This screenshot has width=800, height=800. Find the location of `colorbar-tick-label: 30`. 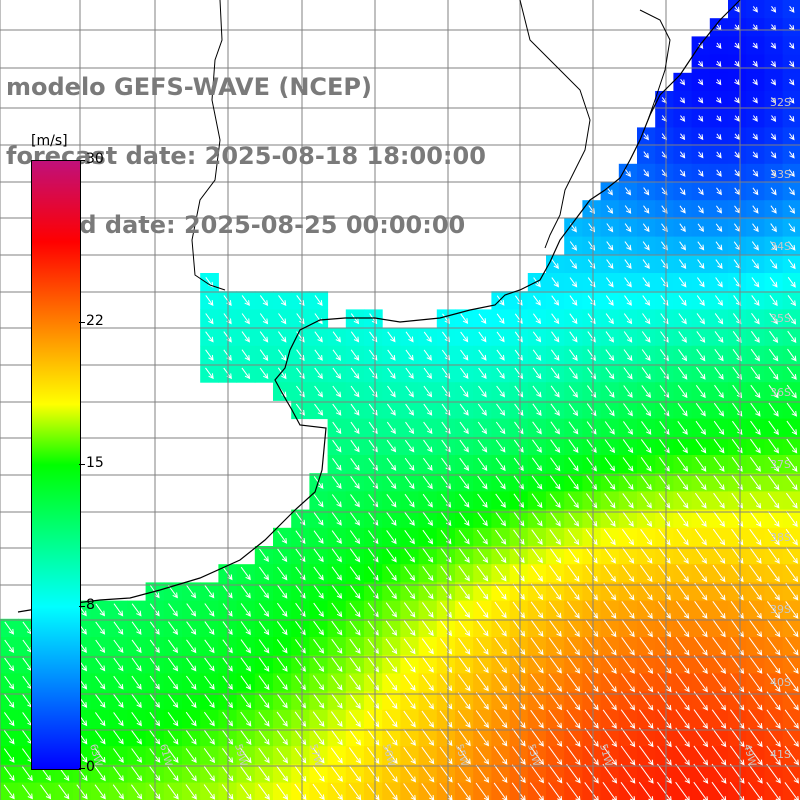

colorbar-tick-label: 30 is located at coordinates (95, 159).